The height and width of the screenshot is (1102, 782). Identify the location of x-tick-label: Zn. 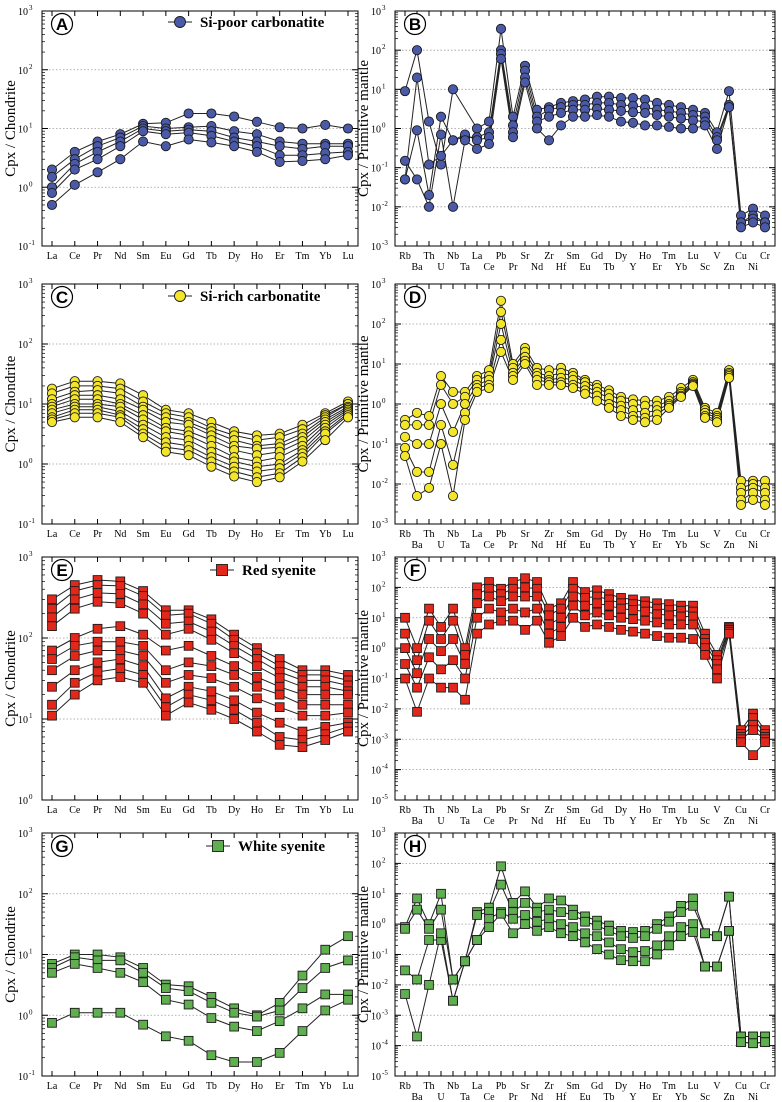
(728, 821).